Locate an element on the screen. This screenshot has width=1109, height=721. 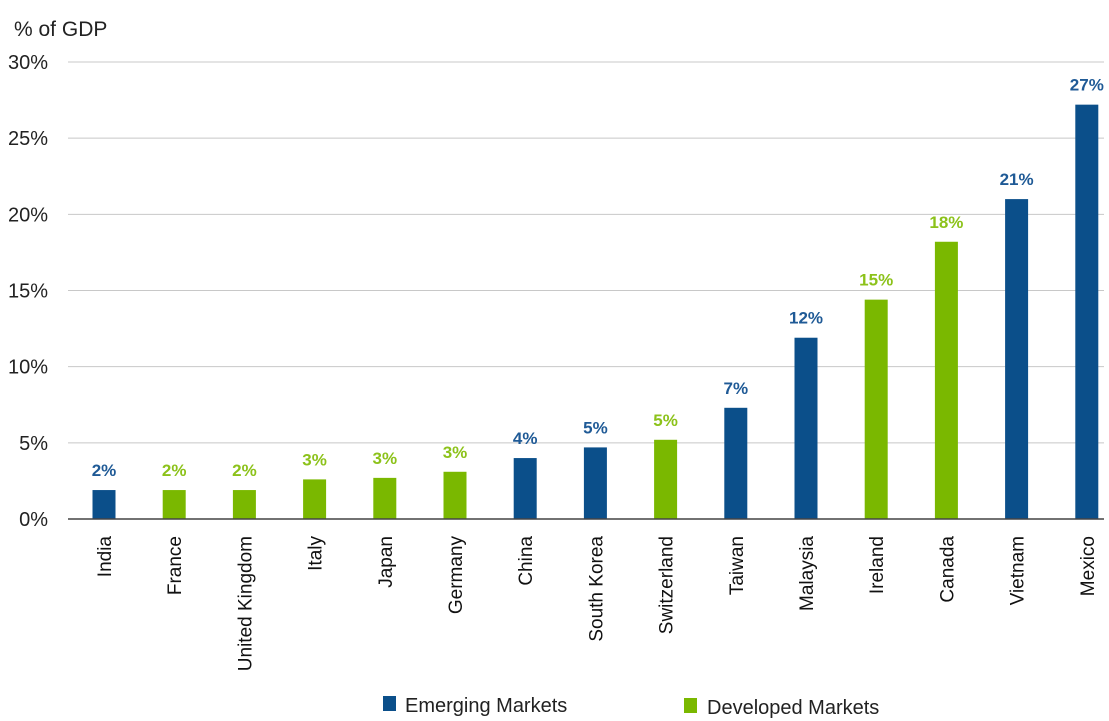
y-tick-label: 5% is located at coordinates (33, 444).